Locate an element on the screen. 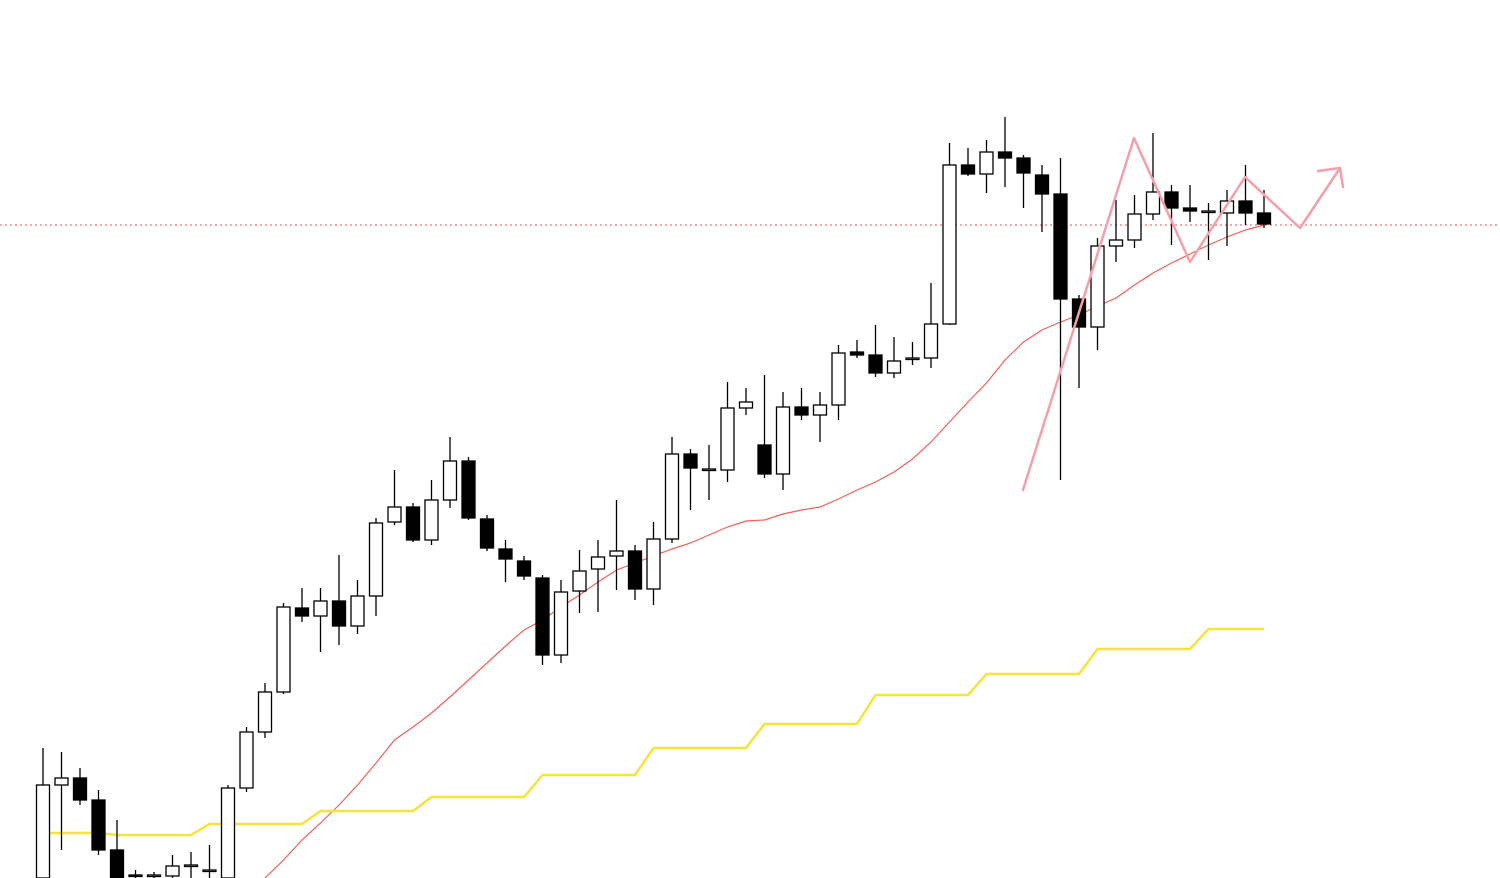 Image resolution: width=1500 pixels, height=878 pixels. zigzag-path is located at coordinates (1181, 314).